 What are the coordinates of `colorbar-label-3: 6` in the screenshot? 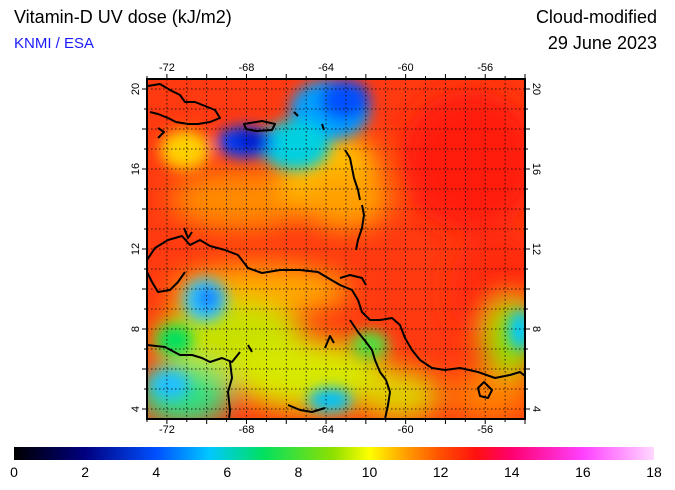 It's located at (227, 472).